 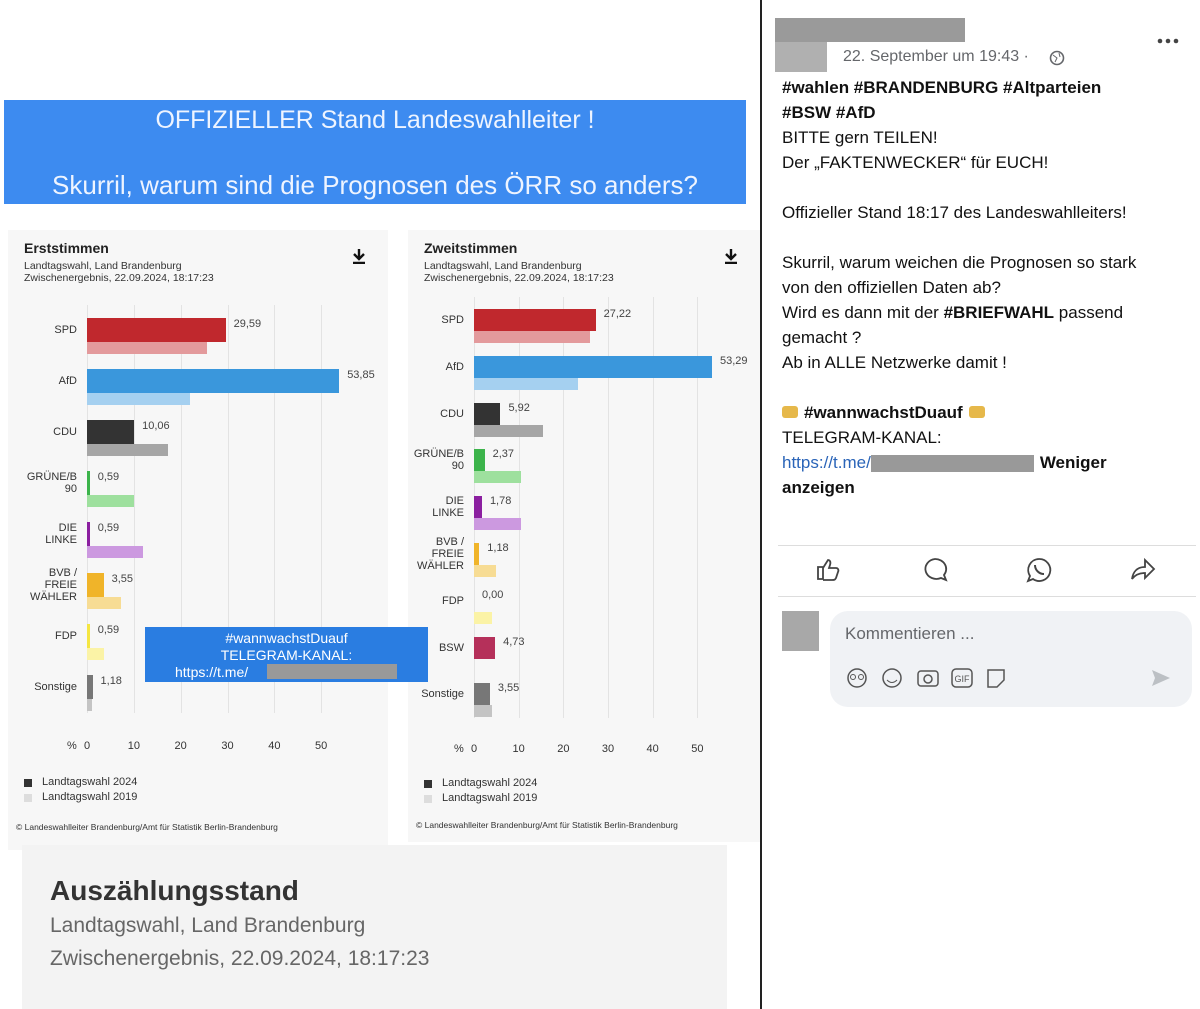 I want to click on chart-subtitle: Landtagswahl, Land Brandenburg, so click(x=503, y=266).